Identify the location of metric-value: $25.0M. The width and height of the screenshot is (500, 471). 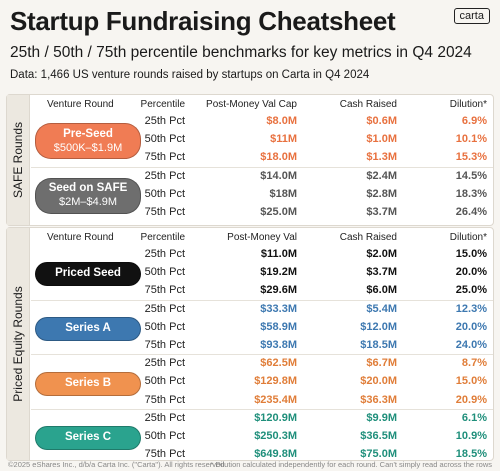
(278, 212).